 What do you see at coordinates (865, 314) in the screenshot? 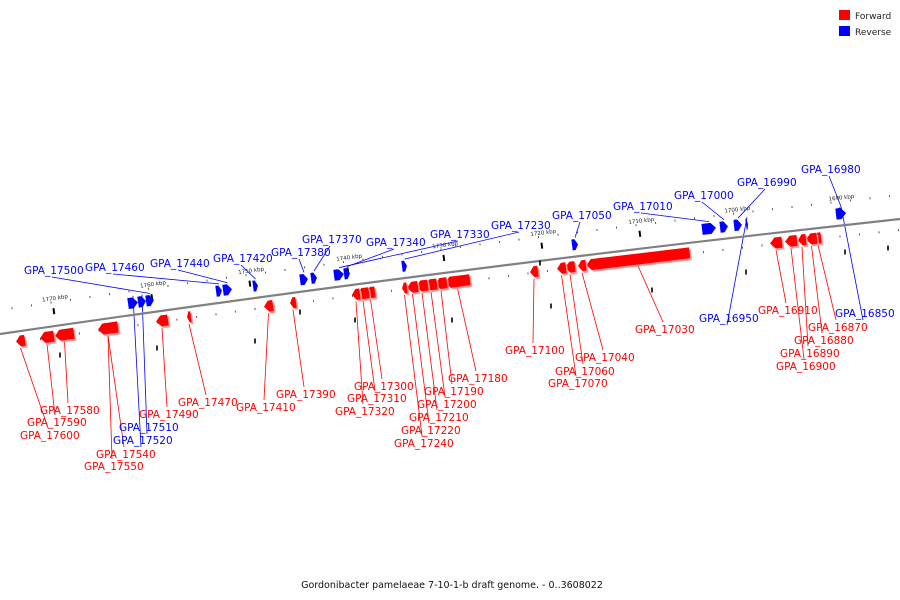
I see `gene-label: GPA_16850` at bounding box center [865, 314].